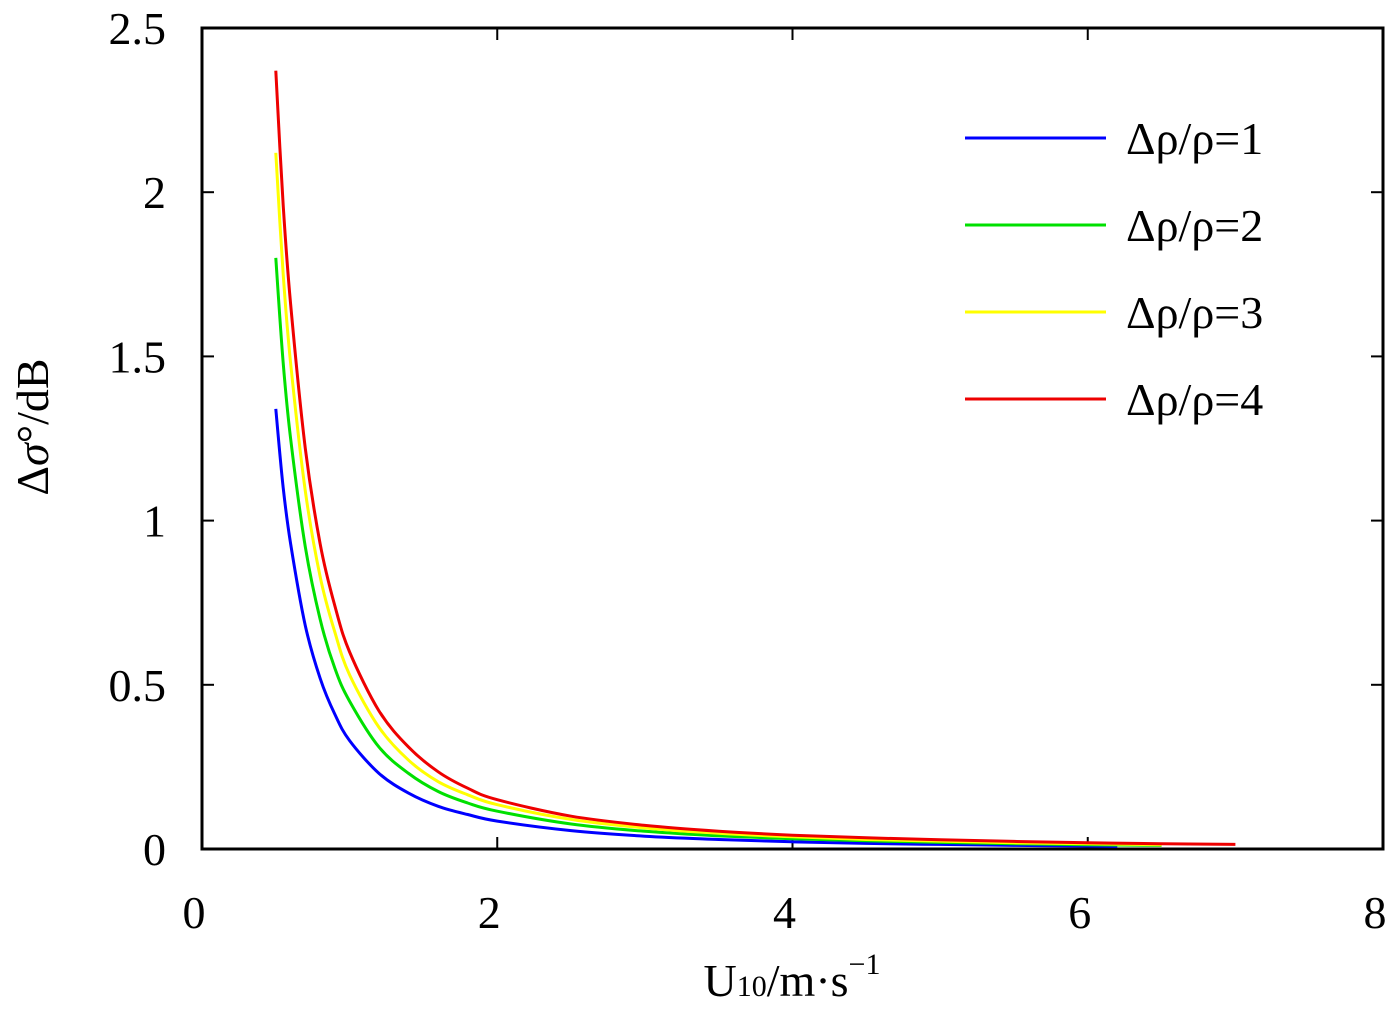  Describe the element at coordinates (1194, 312) in the screenshot. I see `legend-label-3: Δρ/ρ=3` at that location.